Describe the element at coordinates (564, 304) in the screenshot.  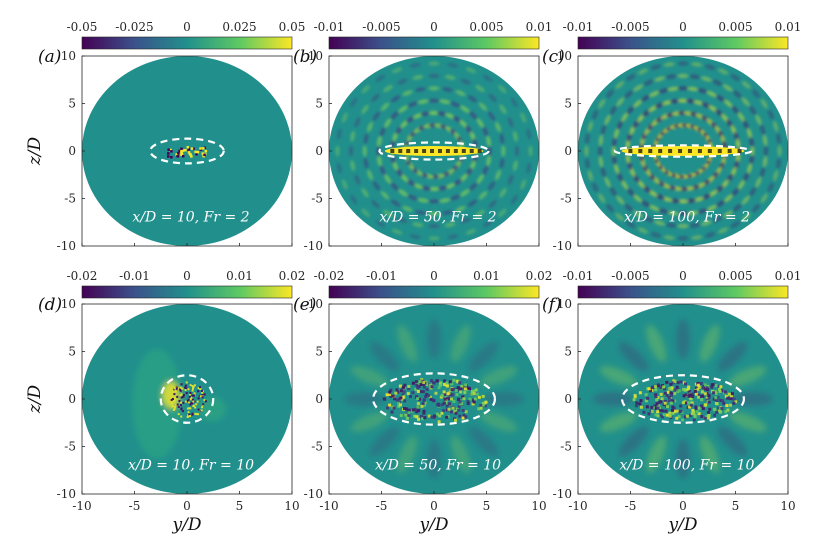
I see `y-tick-label: 10` at that location.